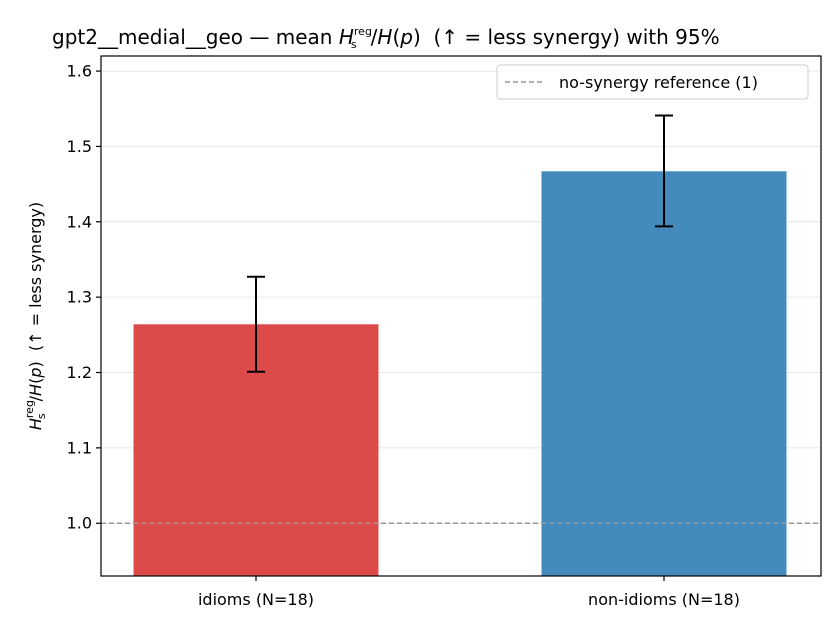 The height and width of the screenshot is (630, 840). What do you see at coordinates (79, 146) in the screenshot?
I see `y-tick-label: 1.5` at bounding box center [79, 146].